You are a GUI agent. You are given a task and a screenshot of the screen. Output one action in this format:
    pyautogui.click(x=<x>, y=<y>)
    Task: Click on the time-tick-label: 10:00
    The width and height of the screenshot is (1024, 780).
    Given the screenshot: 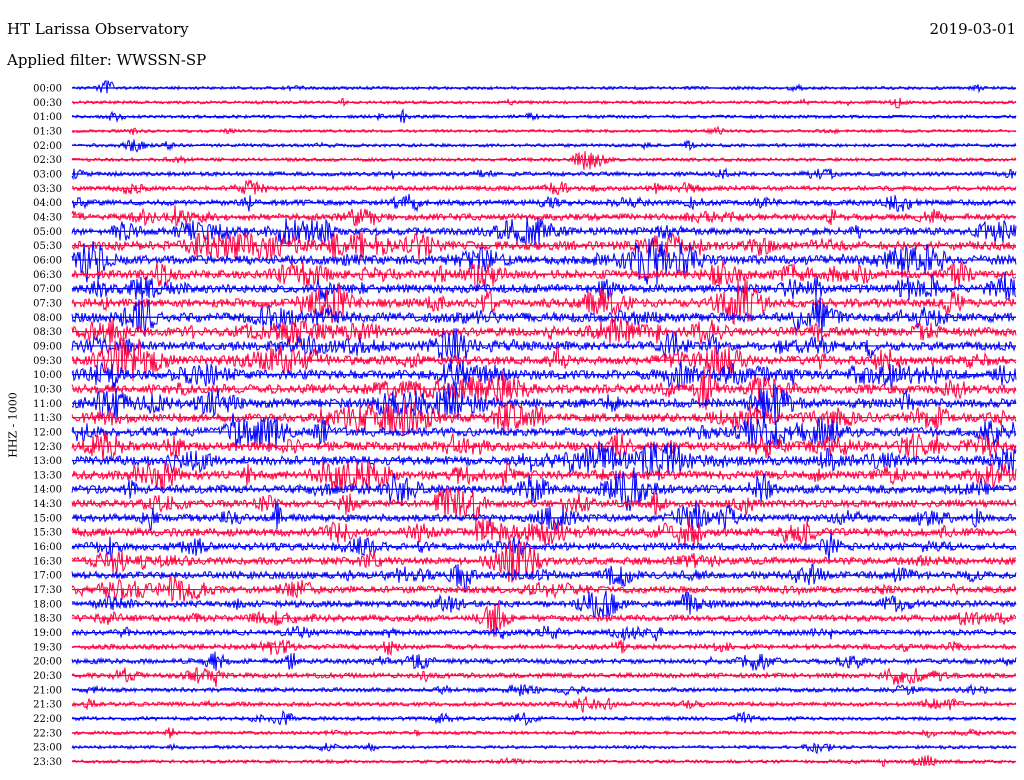 What is the action you would take?
    pyautogui.click(x=47, y=375)
    